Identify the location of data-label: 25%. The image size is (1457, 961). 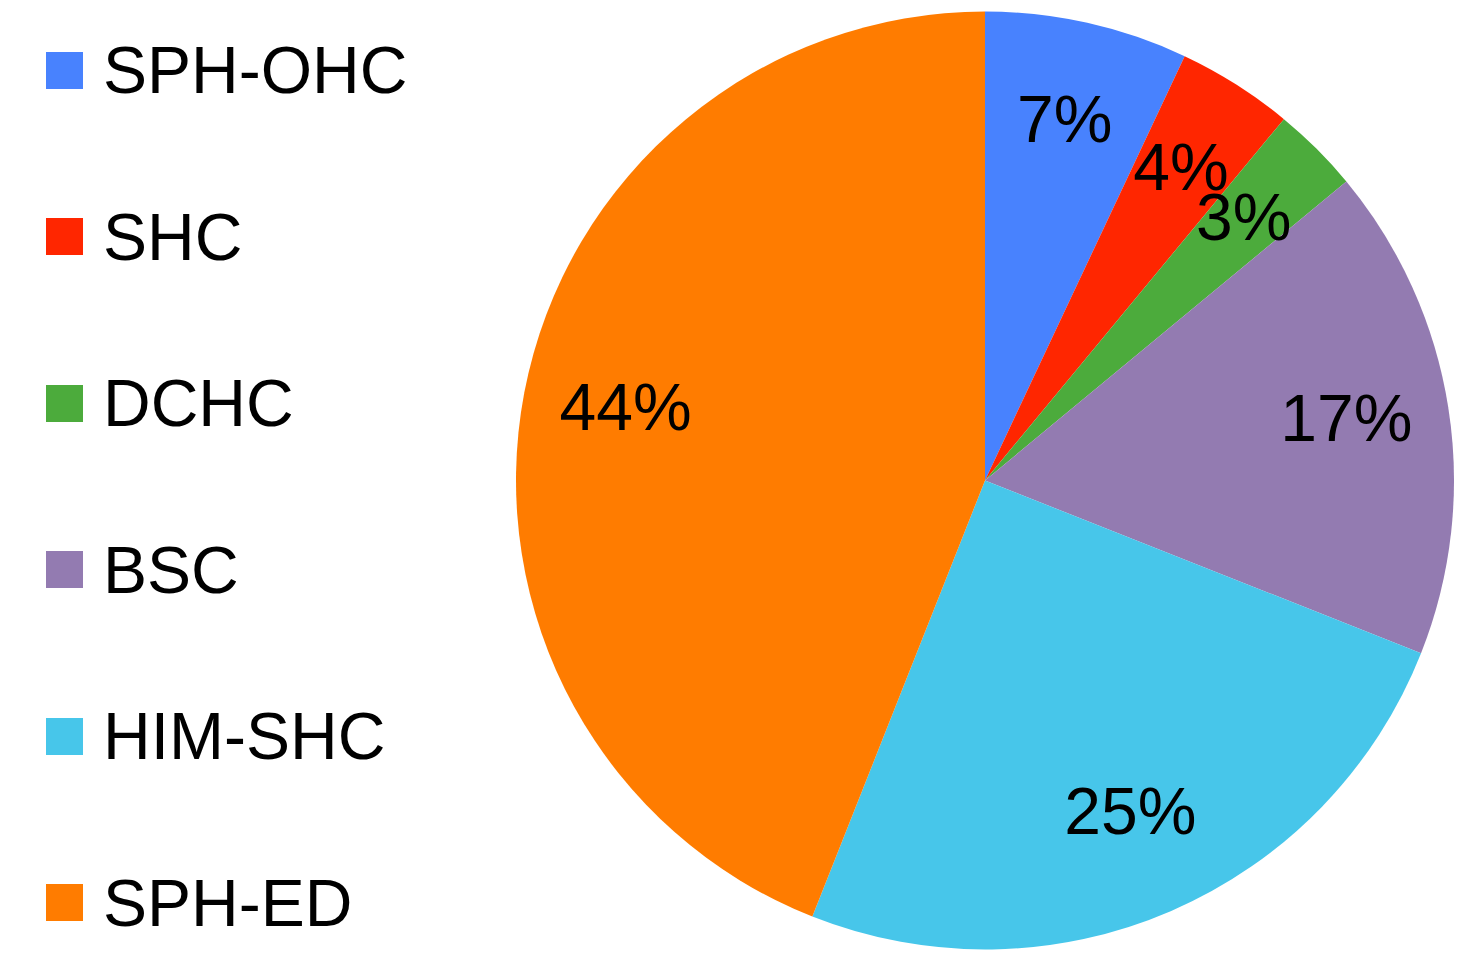
(1130, 811).